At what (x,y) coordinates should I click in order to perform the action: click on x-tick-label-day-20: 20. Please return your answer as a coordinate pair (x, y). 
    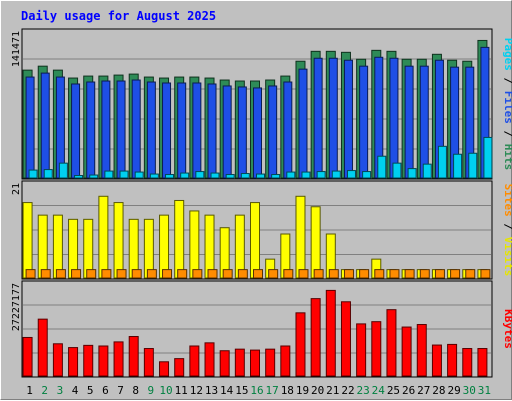
    Looking at the image, I should click on (317, 390).